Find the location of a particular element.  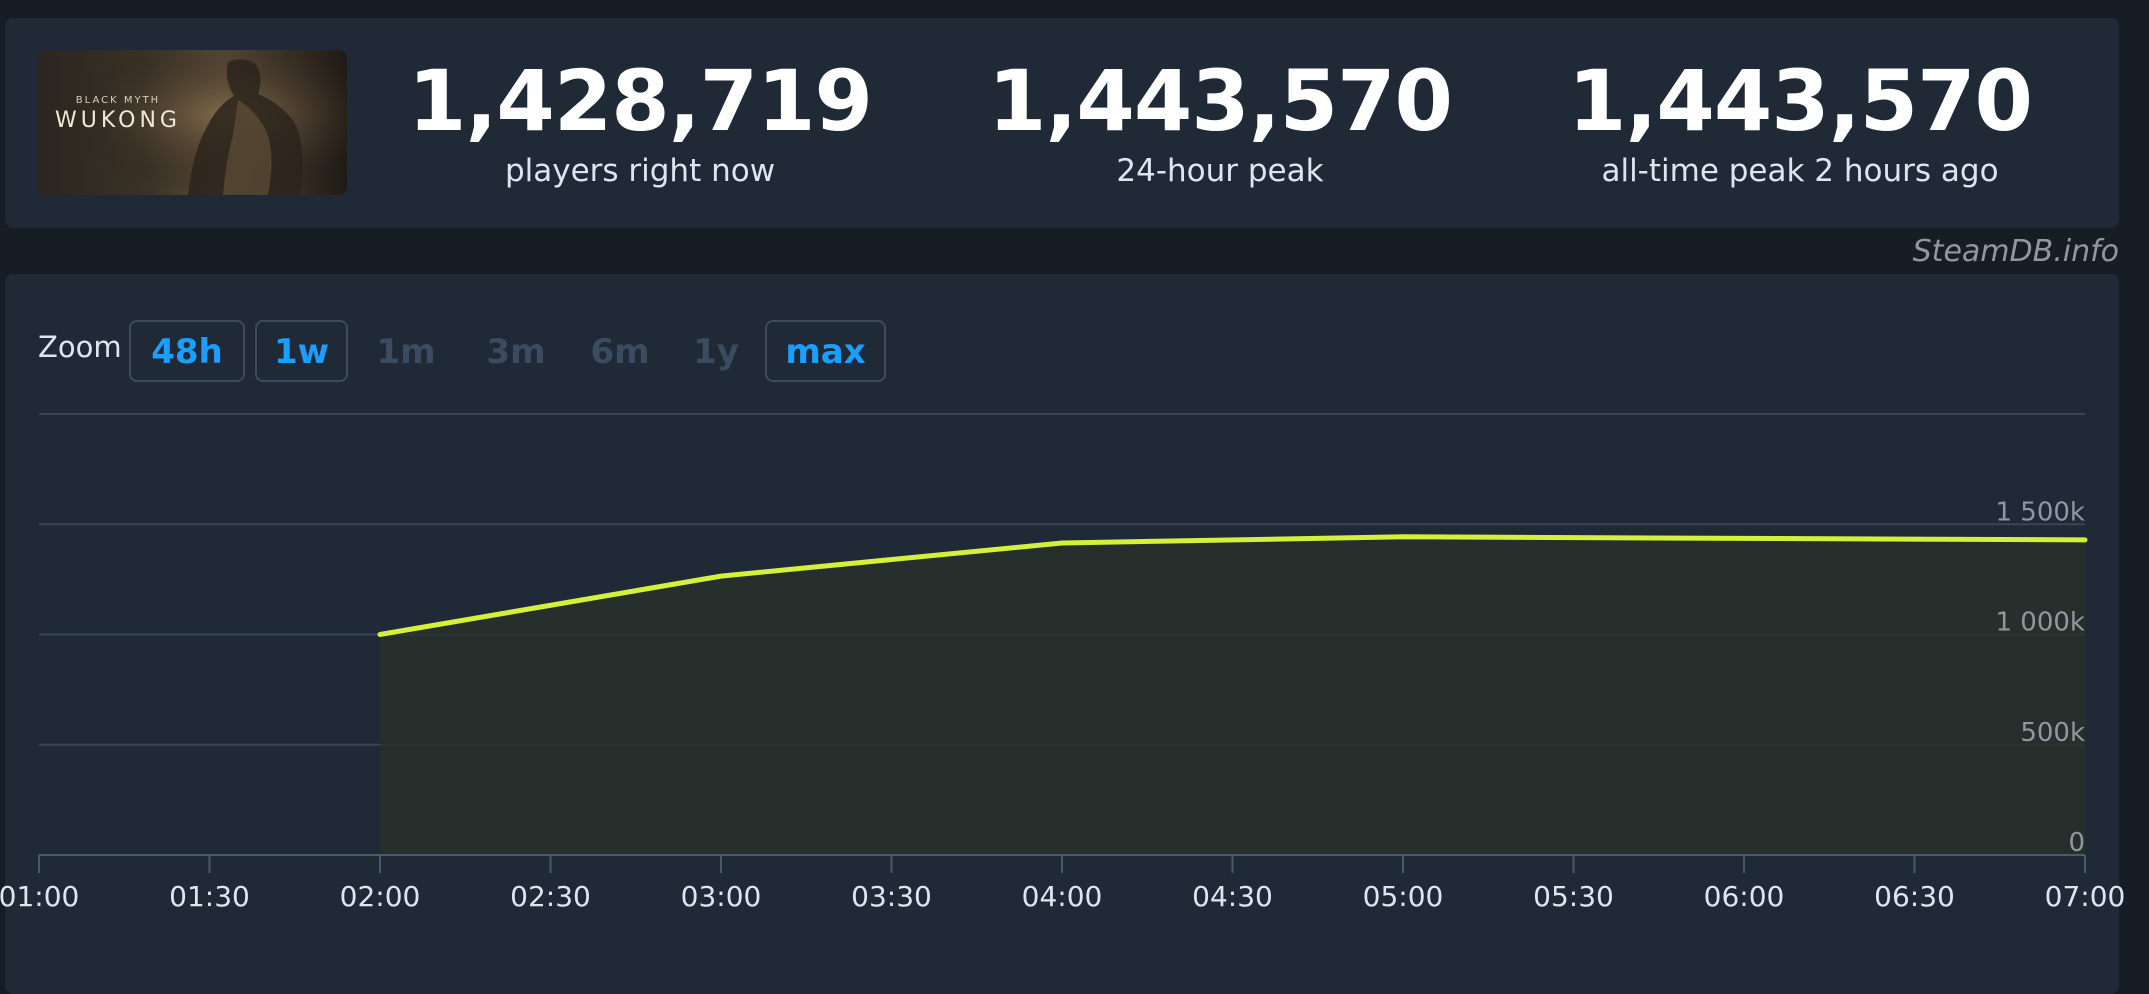

game-cover-image: BLACK MYTH WUKONG is located at coordinates (192, 122).